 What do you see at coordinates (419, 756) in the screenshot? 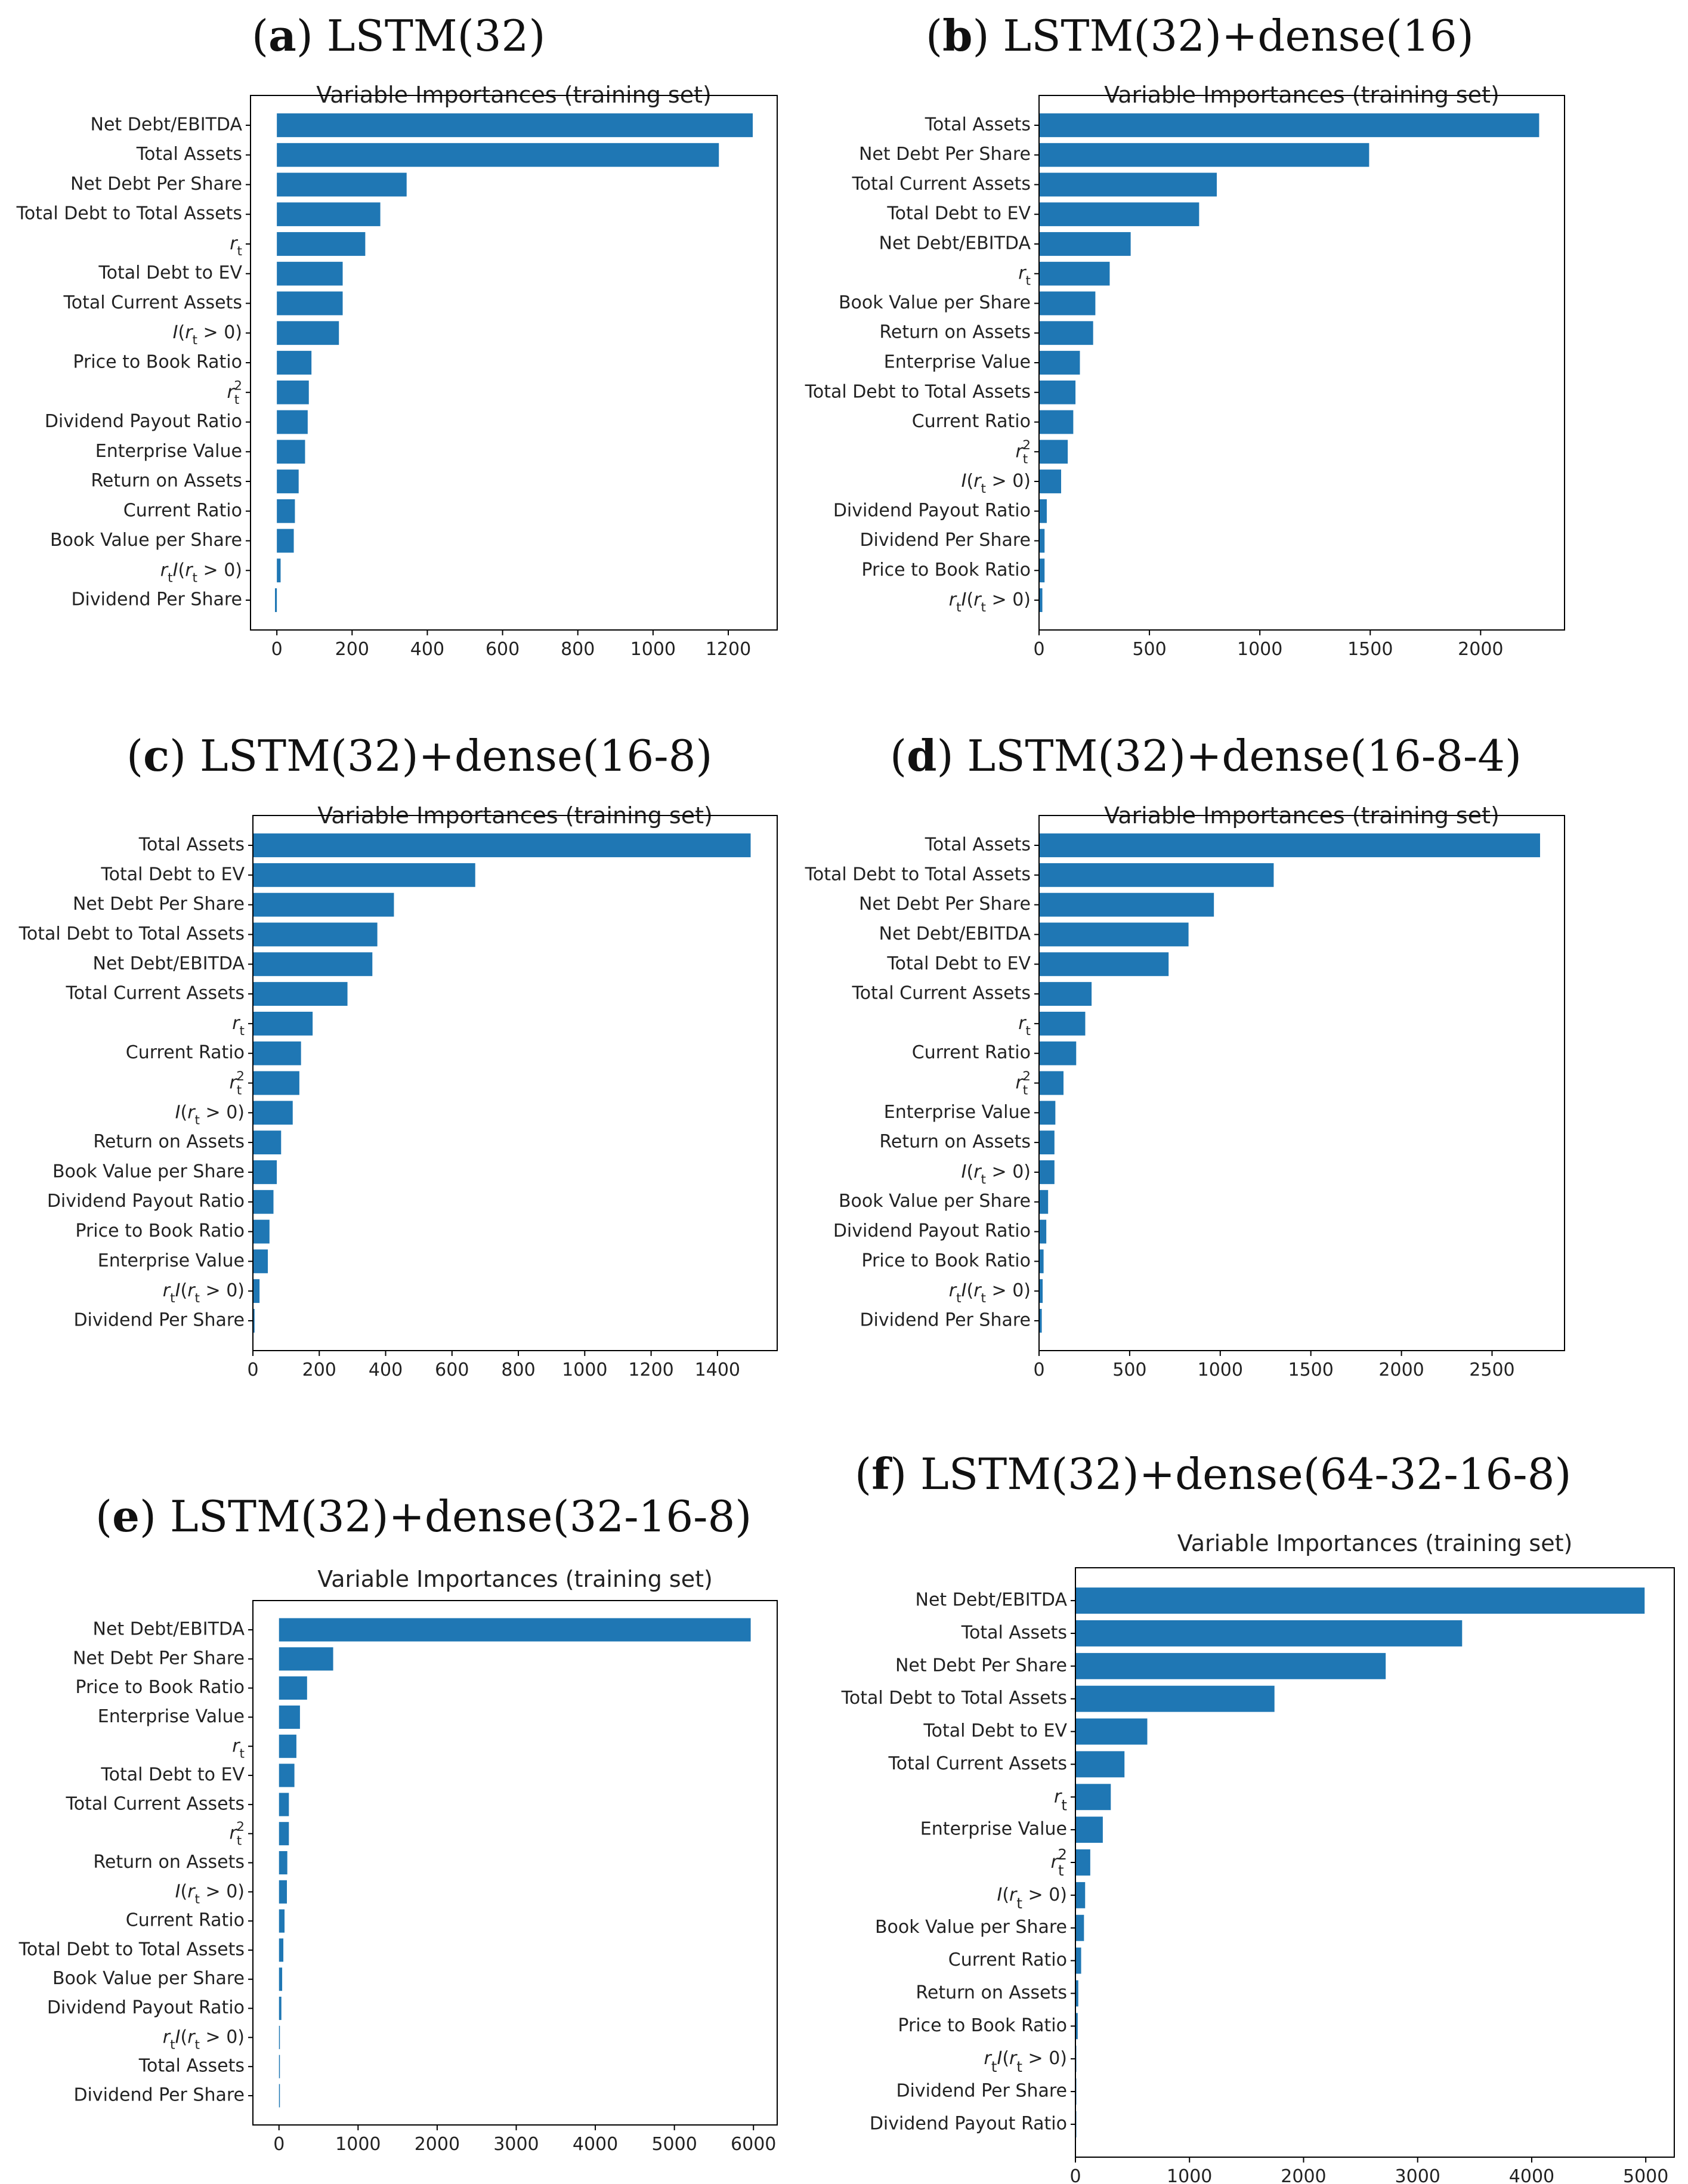
I see `panel-title: (c) LSTM(32)+dense(16-8)` at bounding box center [419, 756].